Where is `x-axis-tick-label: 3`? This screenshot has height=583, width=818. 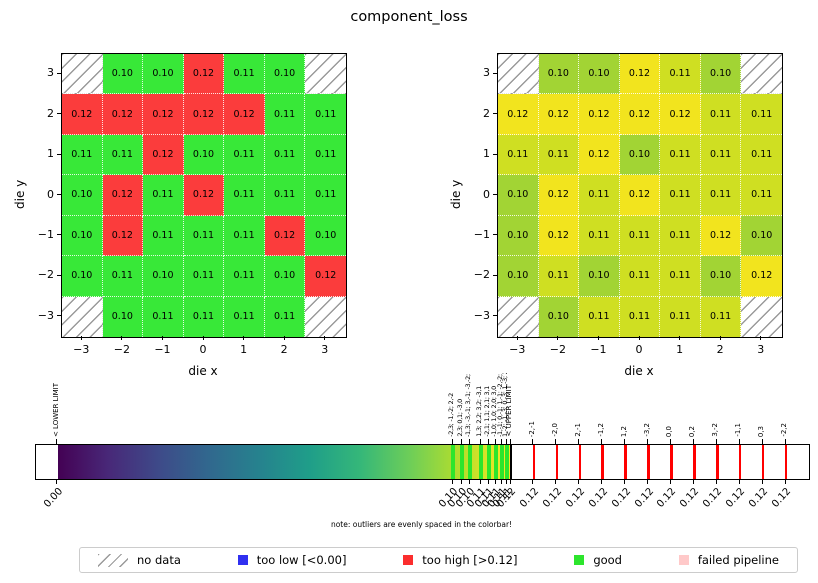
x-axis-tick-label: 3 is located at coordinates (761, 349).